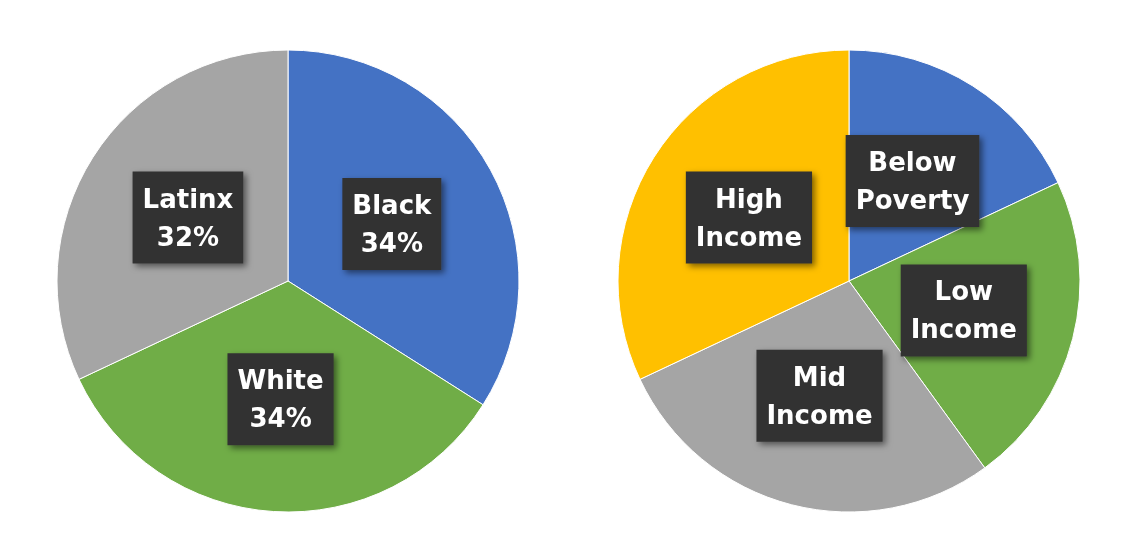 The height and width of the screenshot is (541, 1137). What do you see at coordinates (912, 180) in the screenshot?
I see `slice-label: Below Poverty` at bounding box center [912, 180].